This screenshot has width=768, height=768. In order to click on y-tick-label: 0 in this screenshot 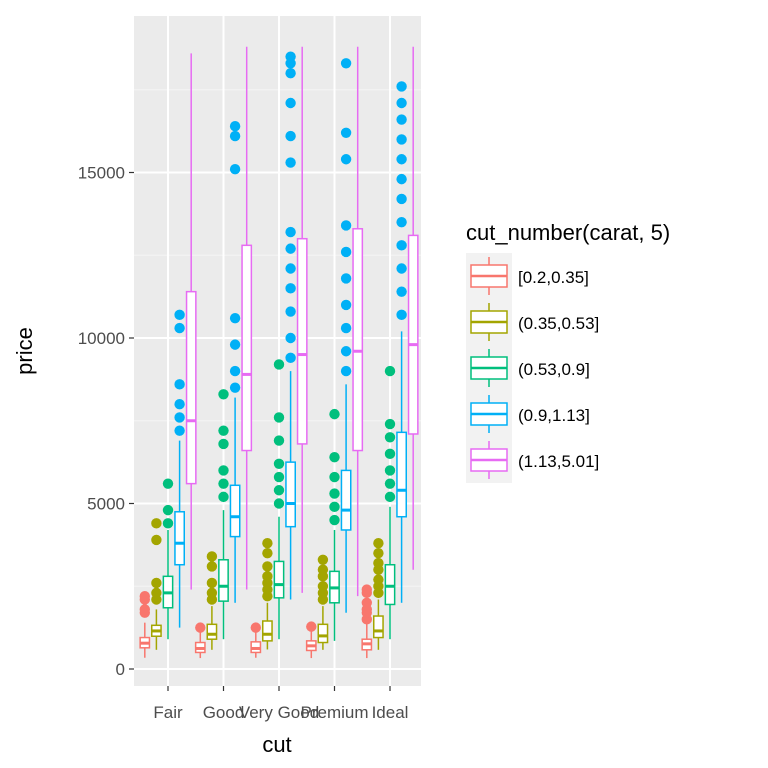, I will do `click(120, 669)`.